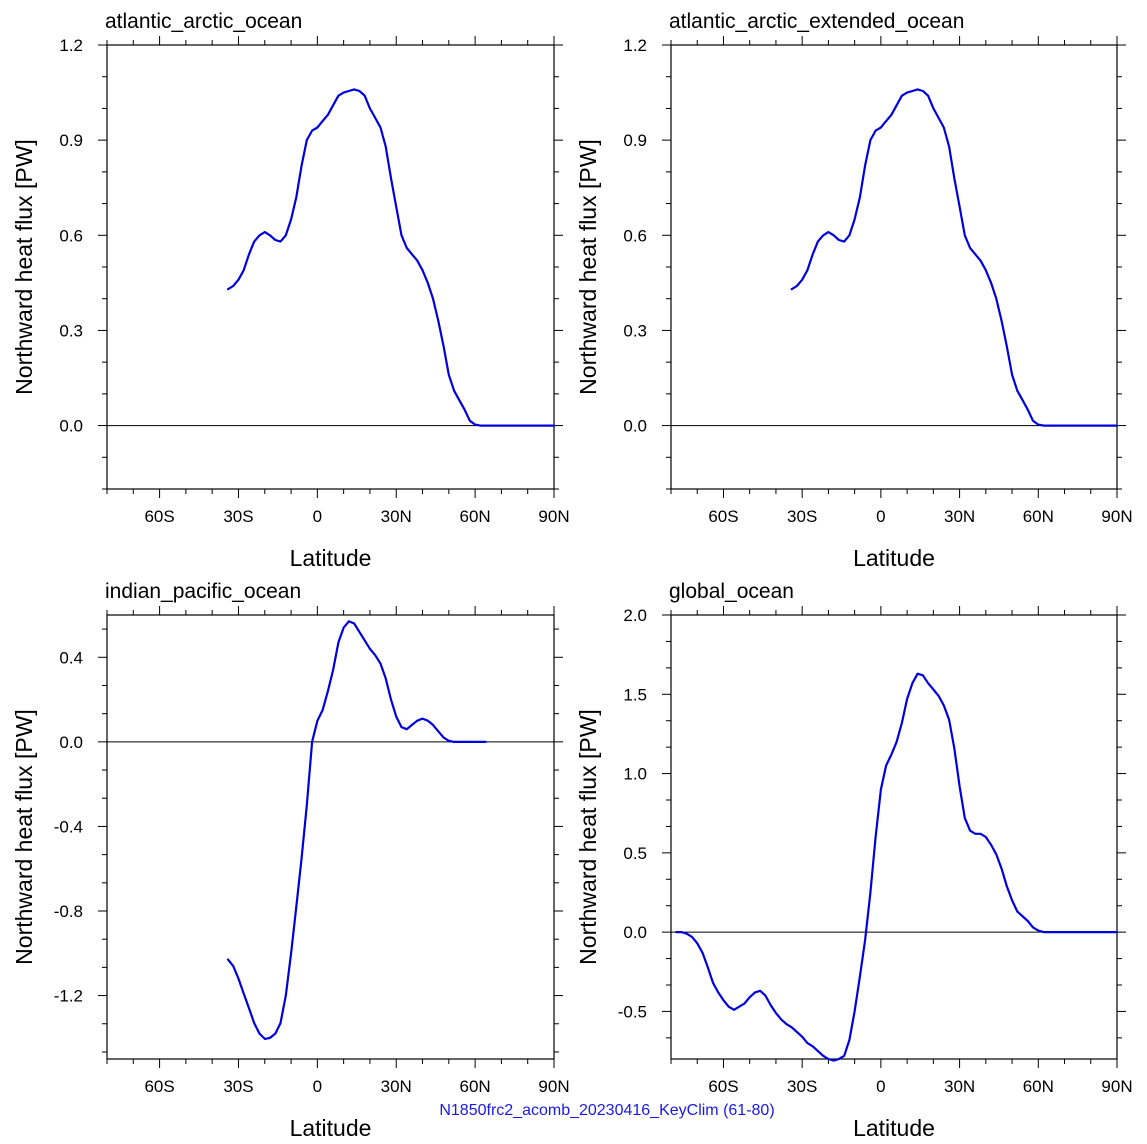 Image resolution: width=1147 pixels, height=1144 pixels. I want to click on y-tick-label: -0.5, so click(632, 1011).